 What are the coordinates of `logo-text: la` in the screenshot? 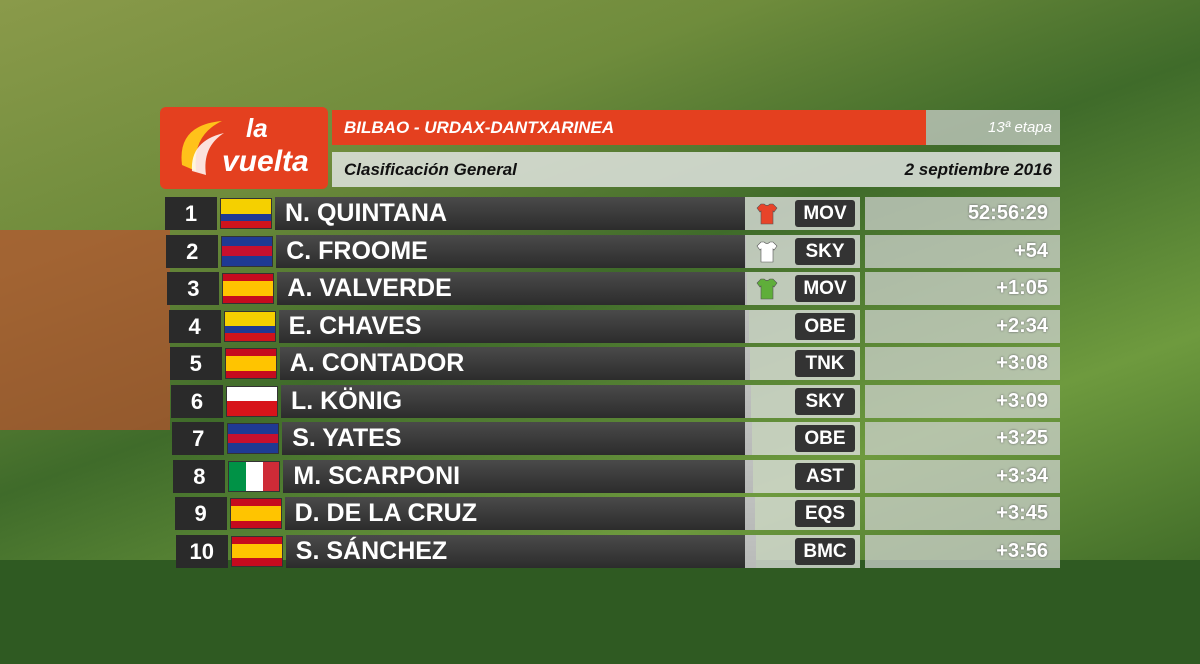 It's located at (257, 128).